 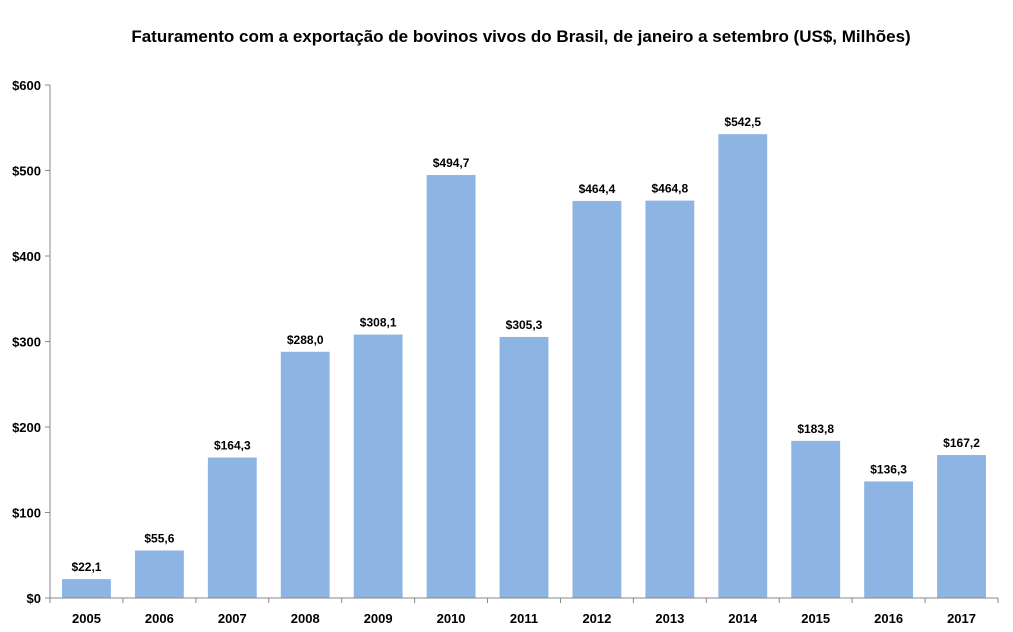 I want to click on x-tick-label: 2016, so click(x=888, y=618).